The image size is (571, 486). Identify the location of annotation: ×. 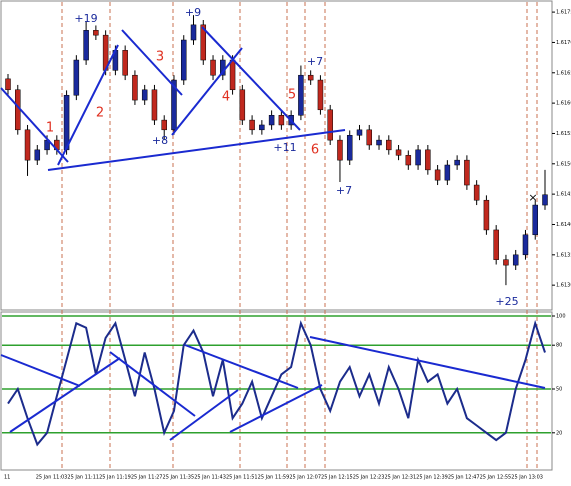
(532, 197).